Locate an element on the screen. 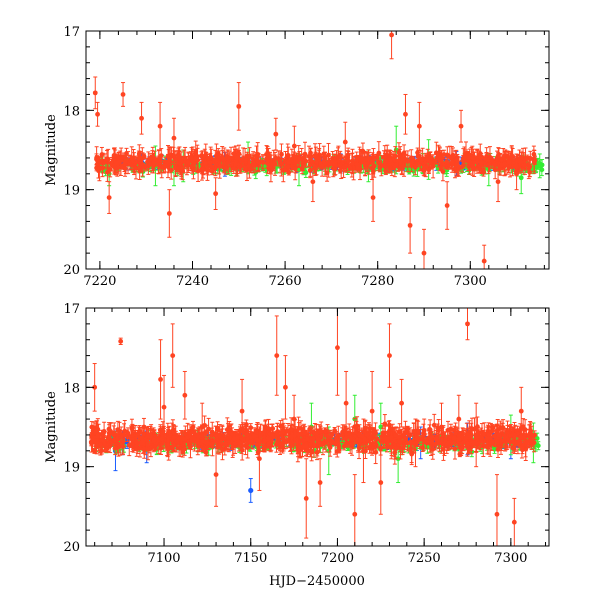 This screenshot has height=600, width=600. x-tick-label: 7220 is located at coordinates (99, 281).